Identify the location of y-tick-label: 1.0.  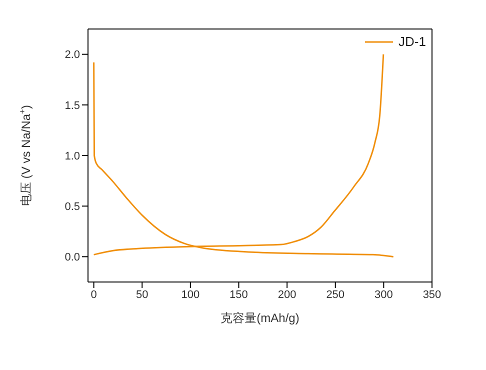
(72, 156).